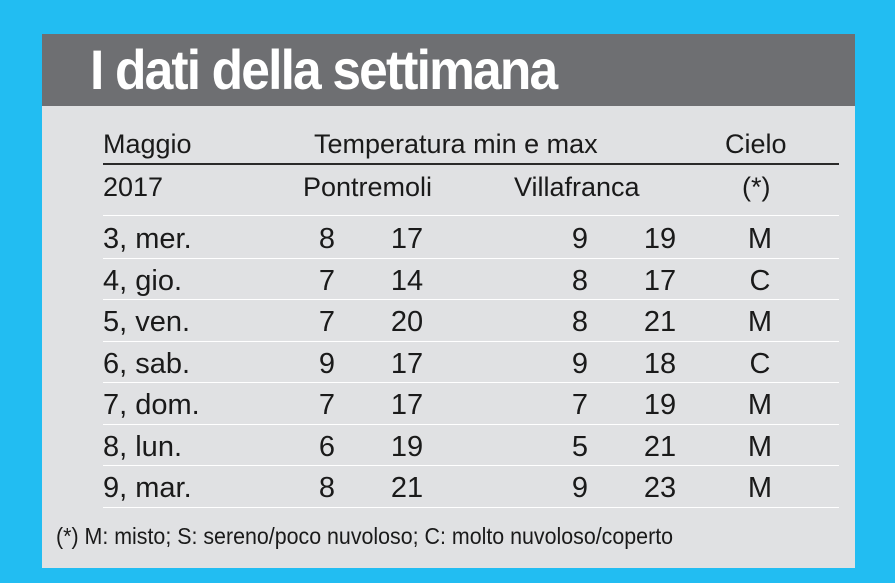 This screenshot has width=895, height=583. Describe the element at coordinates (580, 446) in the screenshot. I see `villafranca-min-cell: 5` at that location.